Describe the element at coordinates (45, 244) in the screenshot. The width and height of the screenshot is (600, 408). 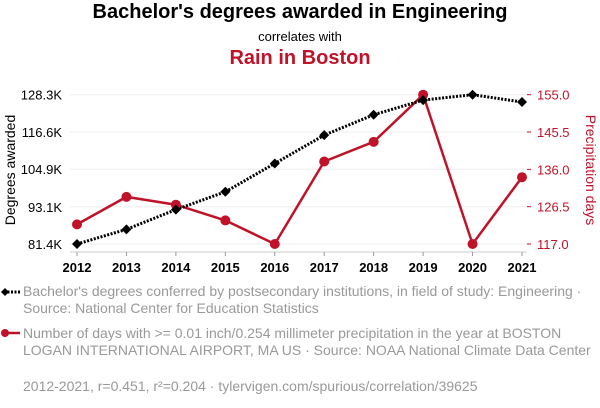
I see `left-tick-label: 81.4K` at that location.